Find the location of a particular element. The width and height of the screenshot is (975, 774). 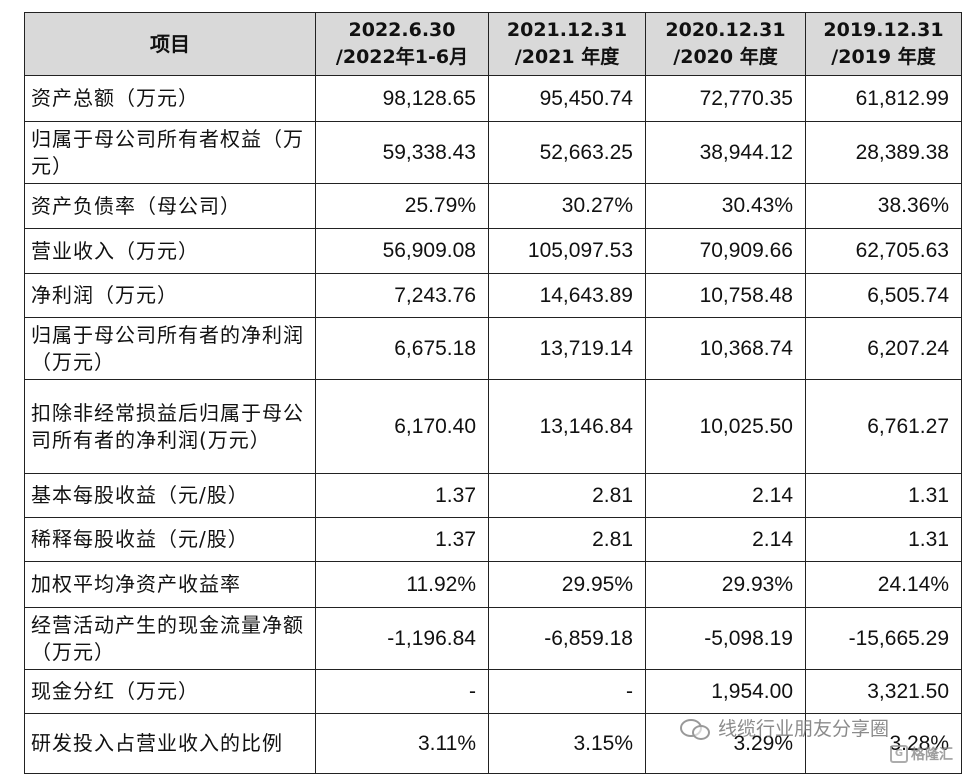

header-2022h1: 2022.6.30 /2022年1-6月 is located at coordinates (402, 44).